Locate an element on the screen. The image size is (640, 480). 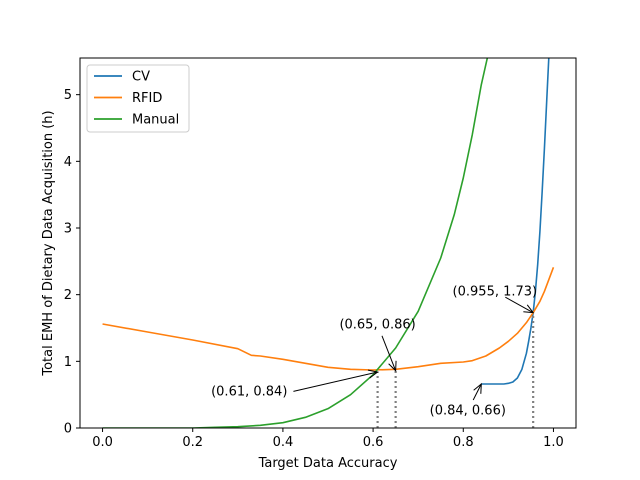
y-tick-label: 0 is located at coordinates (68, 429).